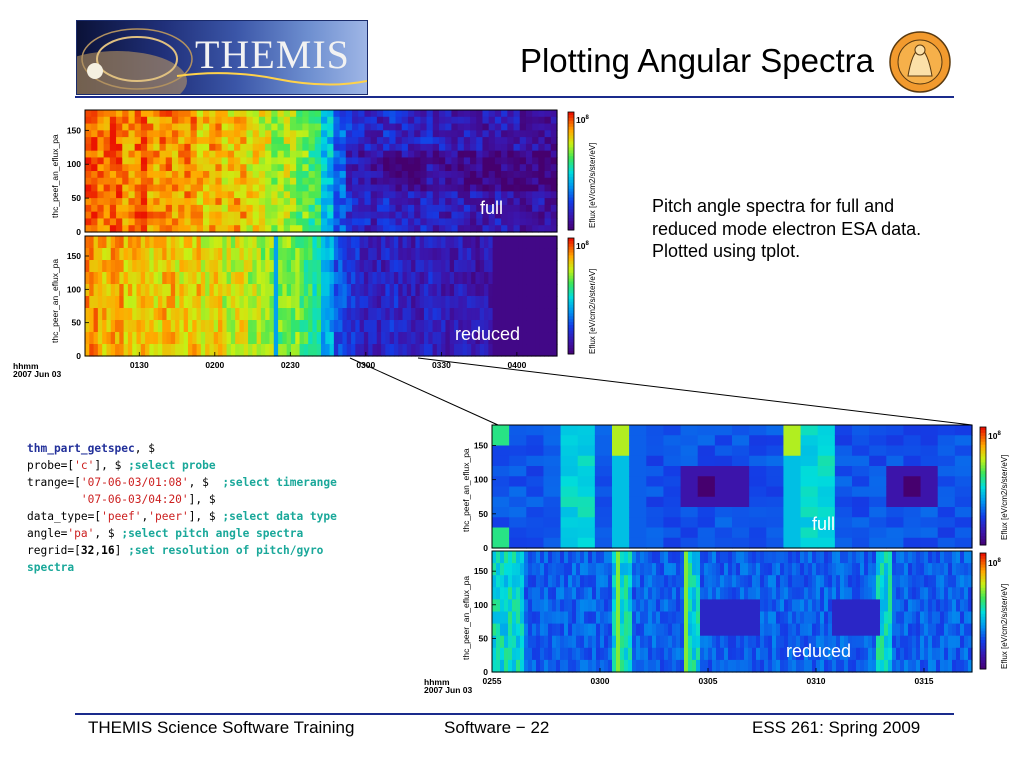 The image size is (1024, 768). I want to click on bottom-reduced-ytick-label: 50, so click(484, 638).